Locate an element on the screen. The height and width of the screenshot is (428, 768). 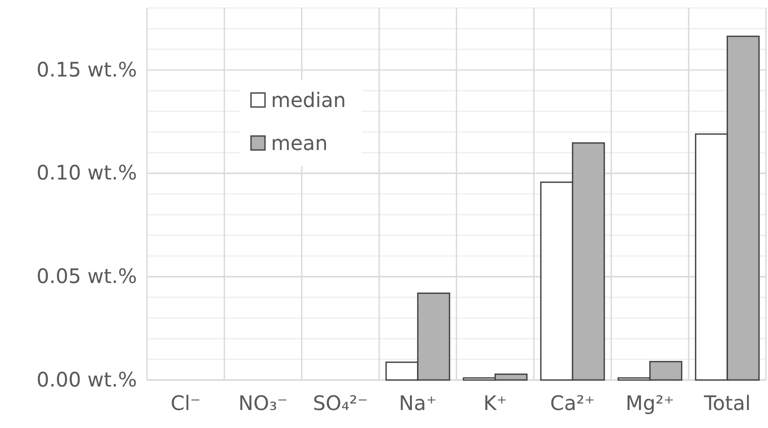
y-tick-label: 0.10 wt.% is located at coordinates (86, 172).